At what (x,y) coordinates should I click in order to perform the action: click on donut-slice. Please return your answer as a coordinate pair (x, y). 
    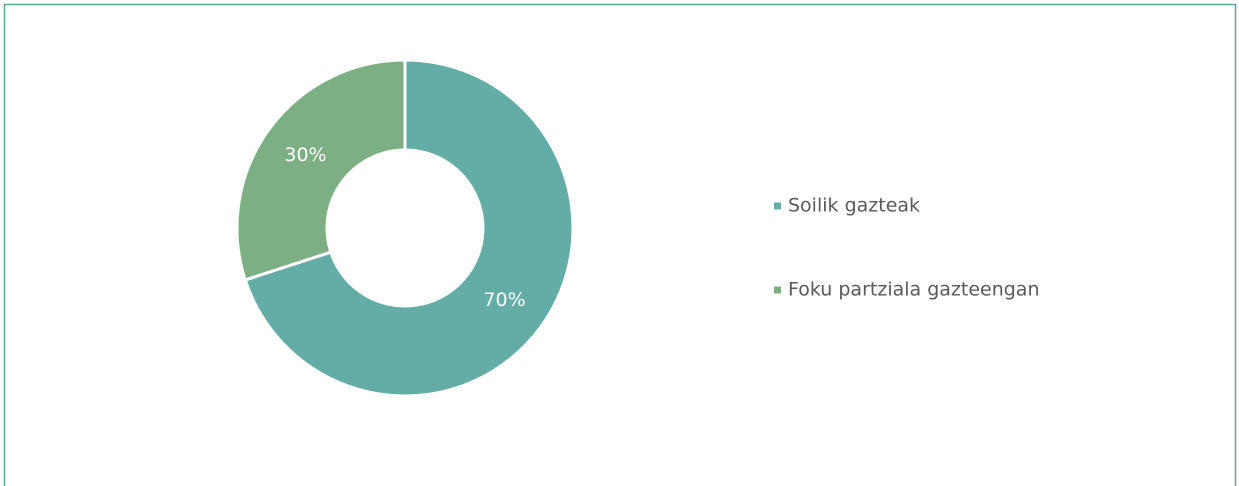
    Looking at the image, I should click on (321, 170).